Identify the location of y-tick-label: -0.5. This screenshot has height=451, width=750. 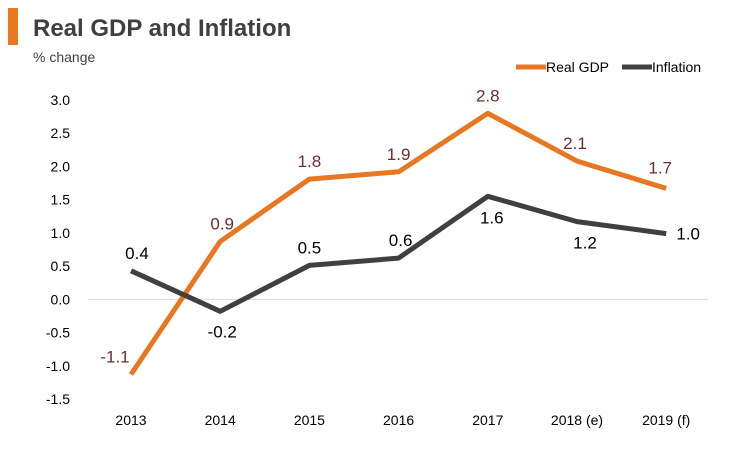
(58, 333).